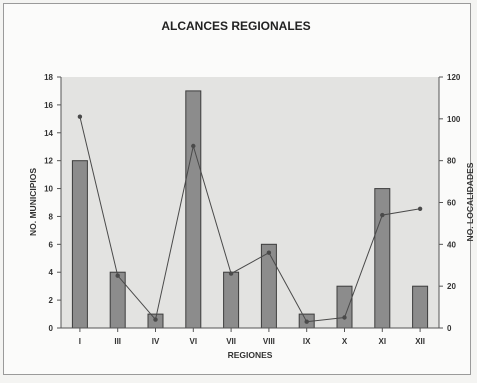  Describe the element at coordinates (344, 307) in the screenshot. I see `bar-X` at that location.